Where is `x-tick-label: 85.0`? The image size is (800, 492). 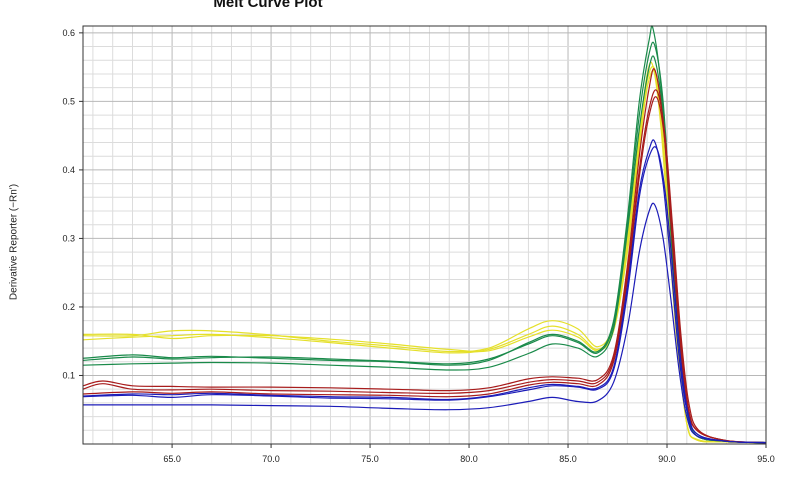
x-tick-label: 85.0 is located at coordinates (568, 459).